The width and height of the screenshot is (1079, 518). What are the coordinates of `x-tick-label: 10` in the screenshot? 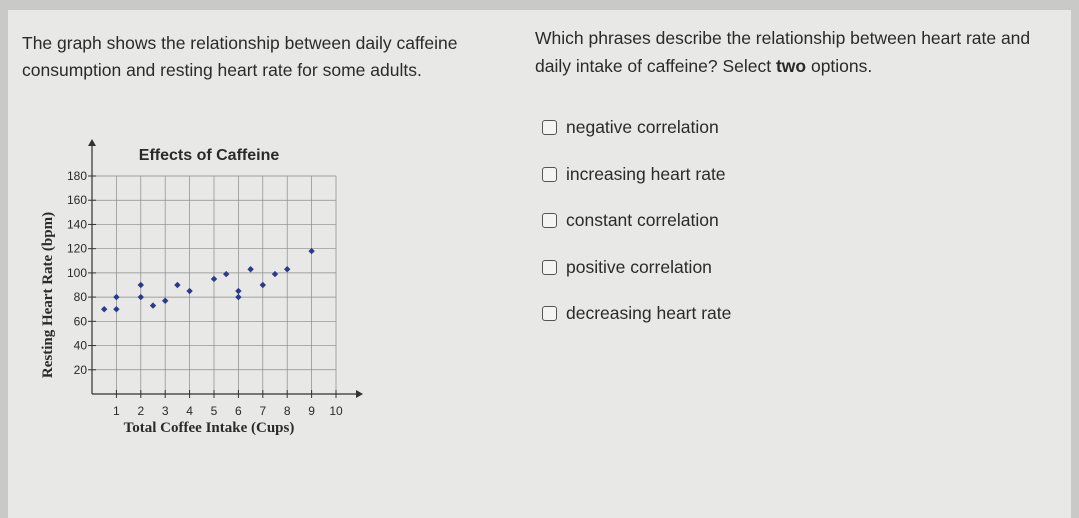 It's located at (336, 411).